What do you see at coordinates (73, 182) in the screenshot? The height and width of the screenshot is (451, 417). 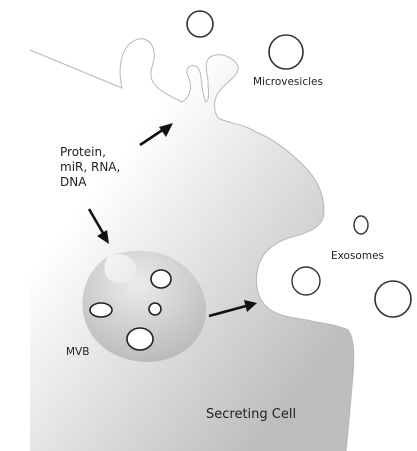 I see `cargo-line-3: DNA` at bounding box center [73, 182].